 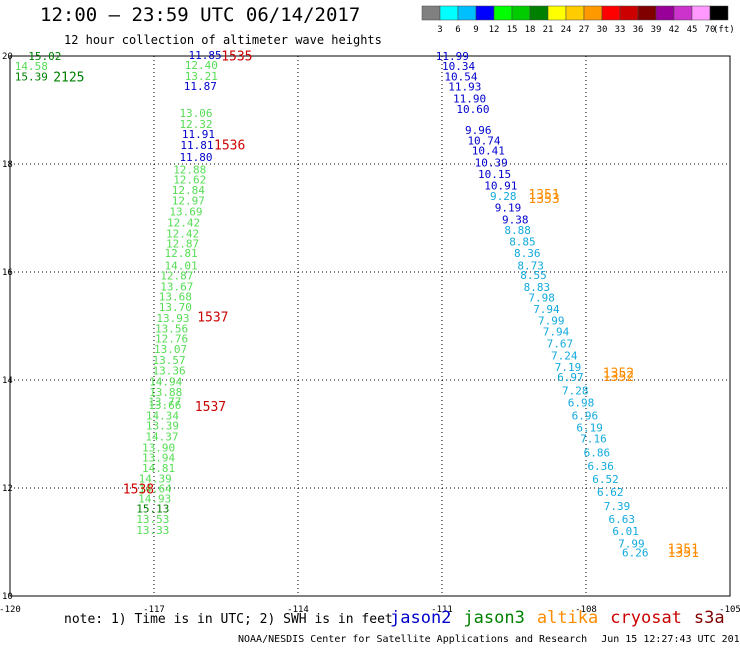 What do you see at coordinates (494, 618) in the screenshot?
I see `legend-jason3: jason3` at bounding box center [494, 618].